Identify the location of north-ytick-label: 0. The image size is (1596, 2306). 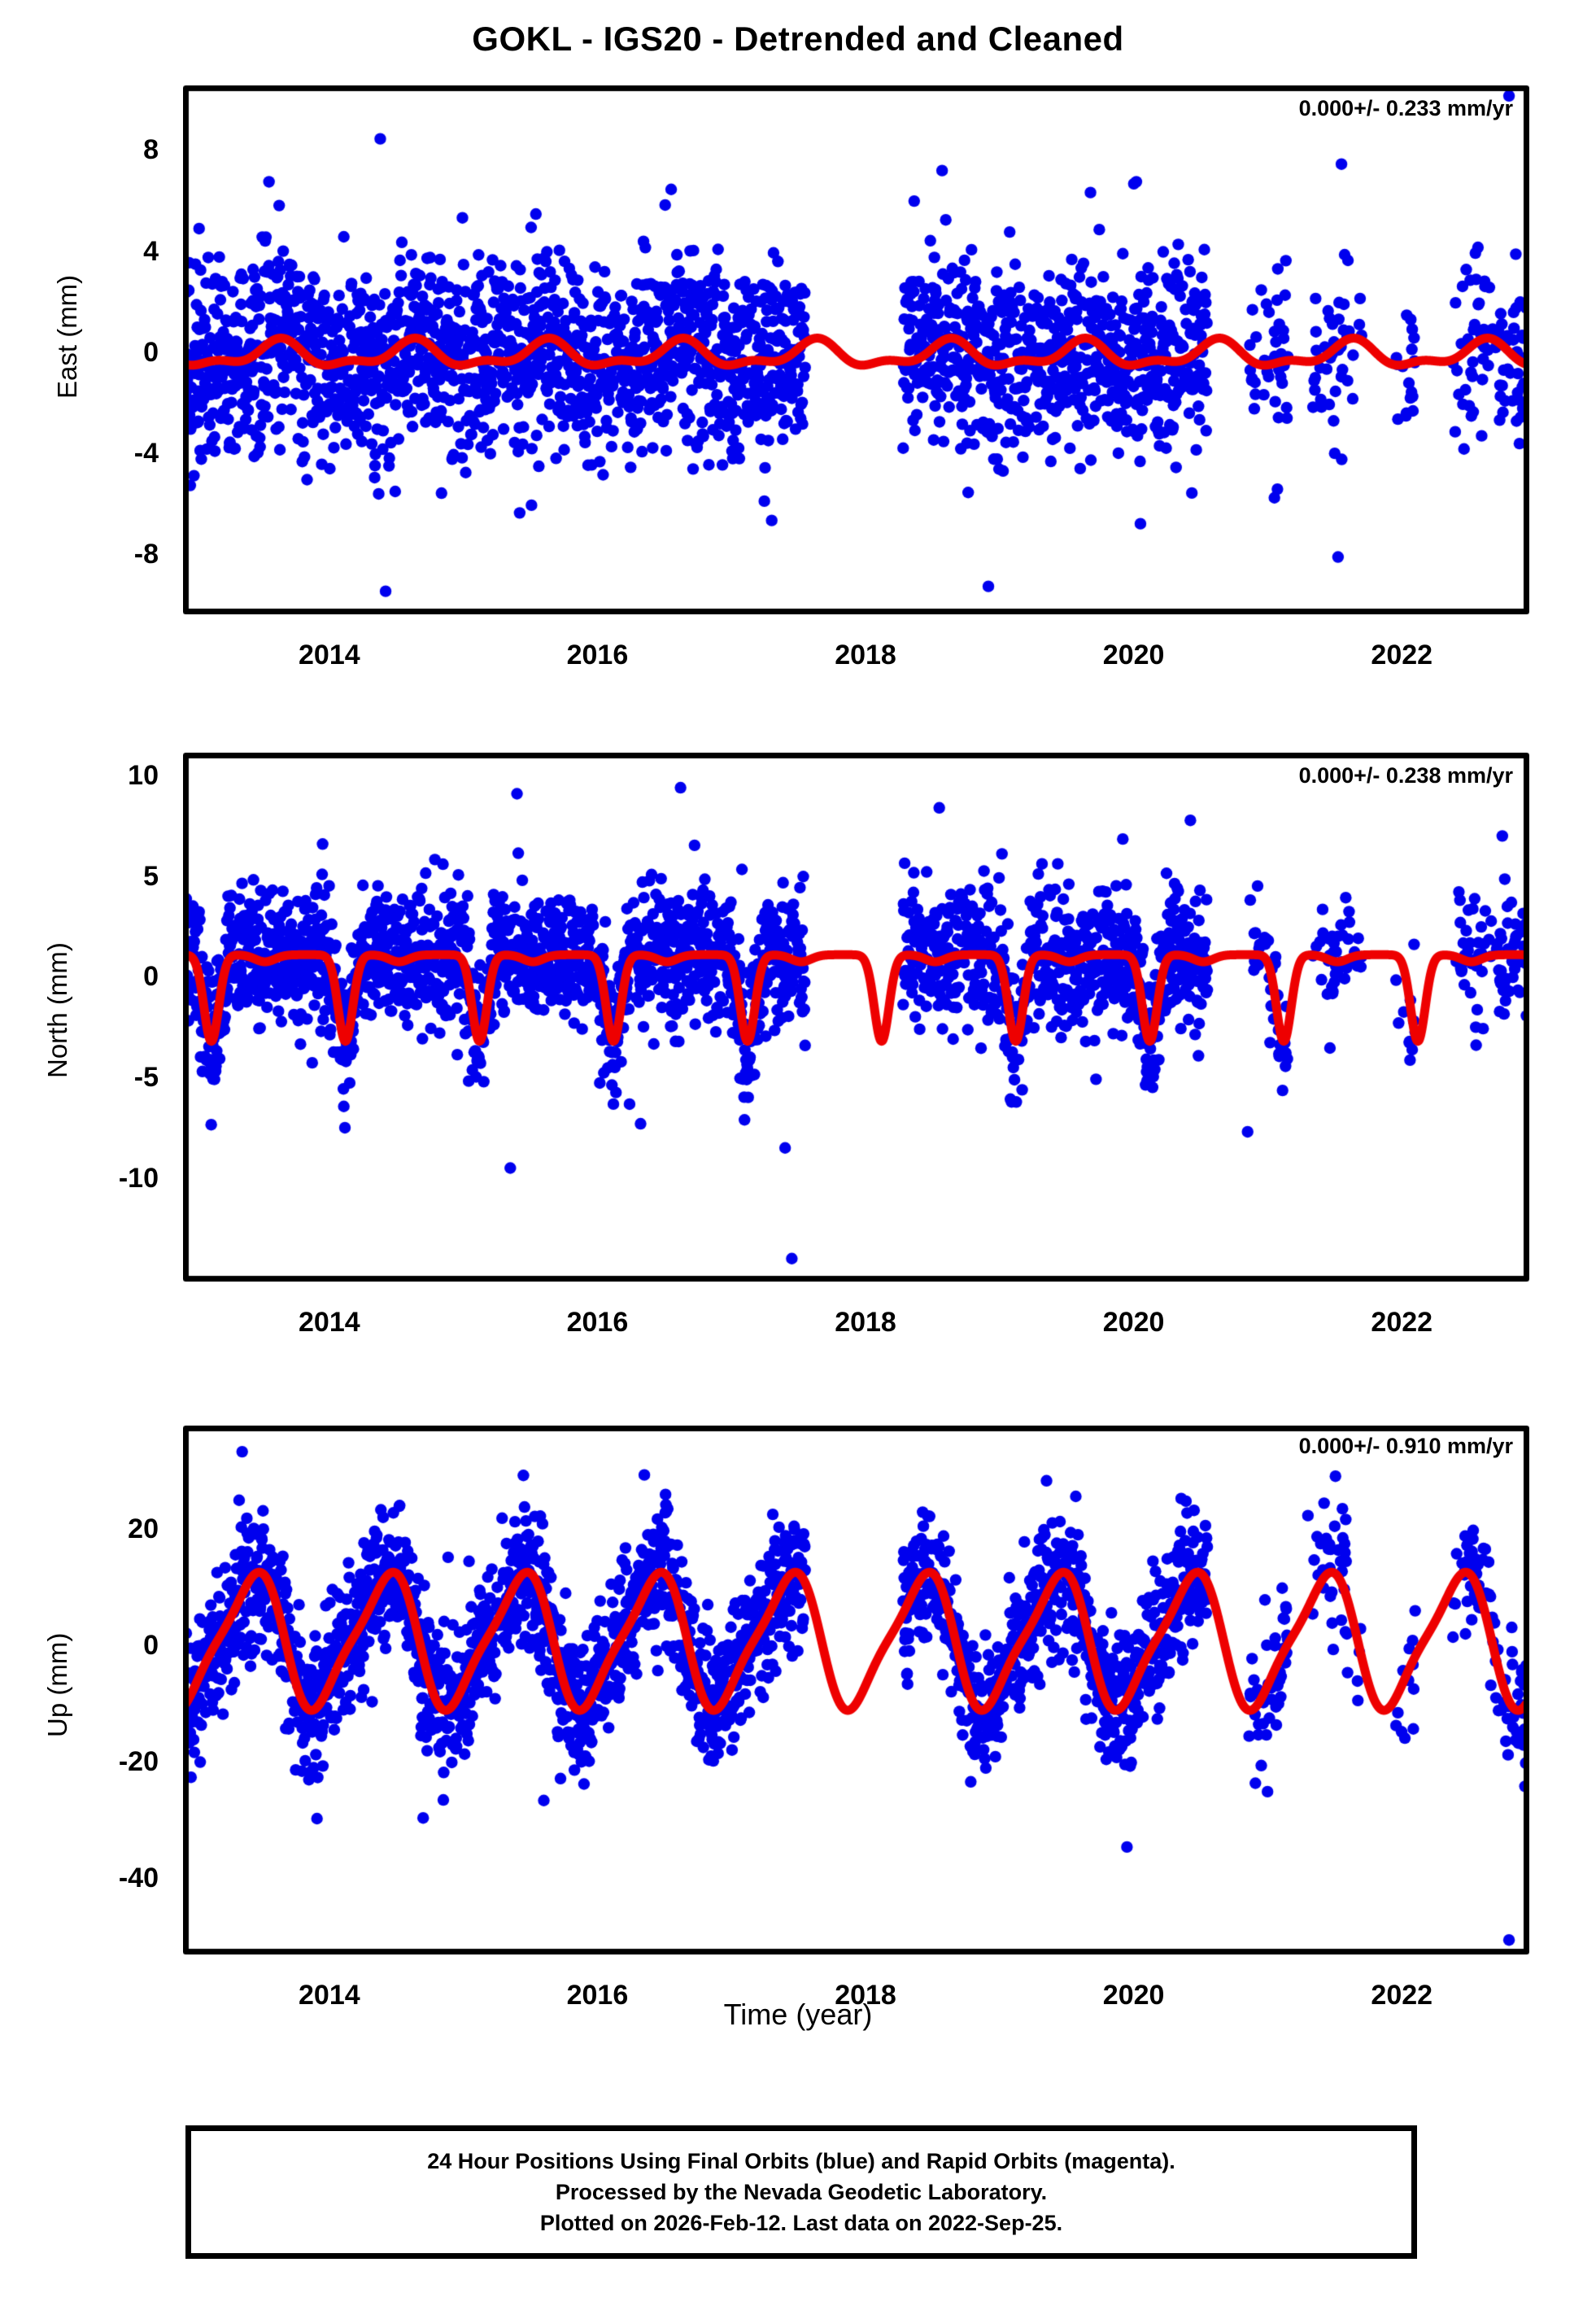
(151, 977).